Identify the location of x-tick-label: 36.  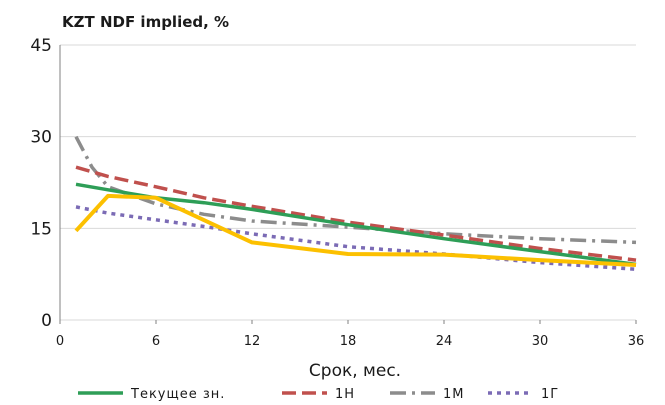
(636, 341).